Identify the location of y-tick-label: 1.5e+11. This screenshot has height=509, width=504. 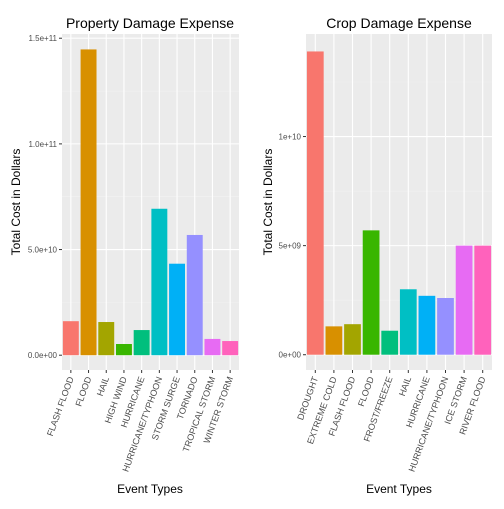
(42, 38).